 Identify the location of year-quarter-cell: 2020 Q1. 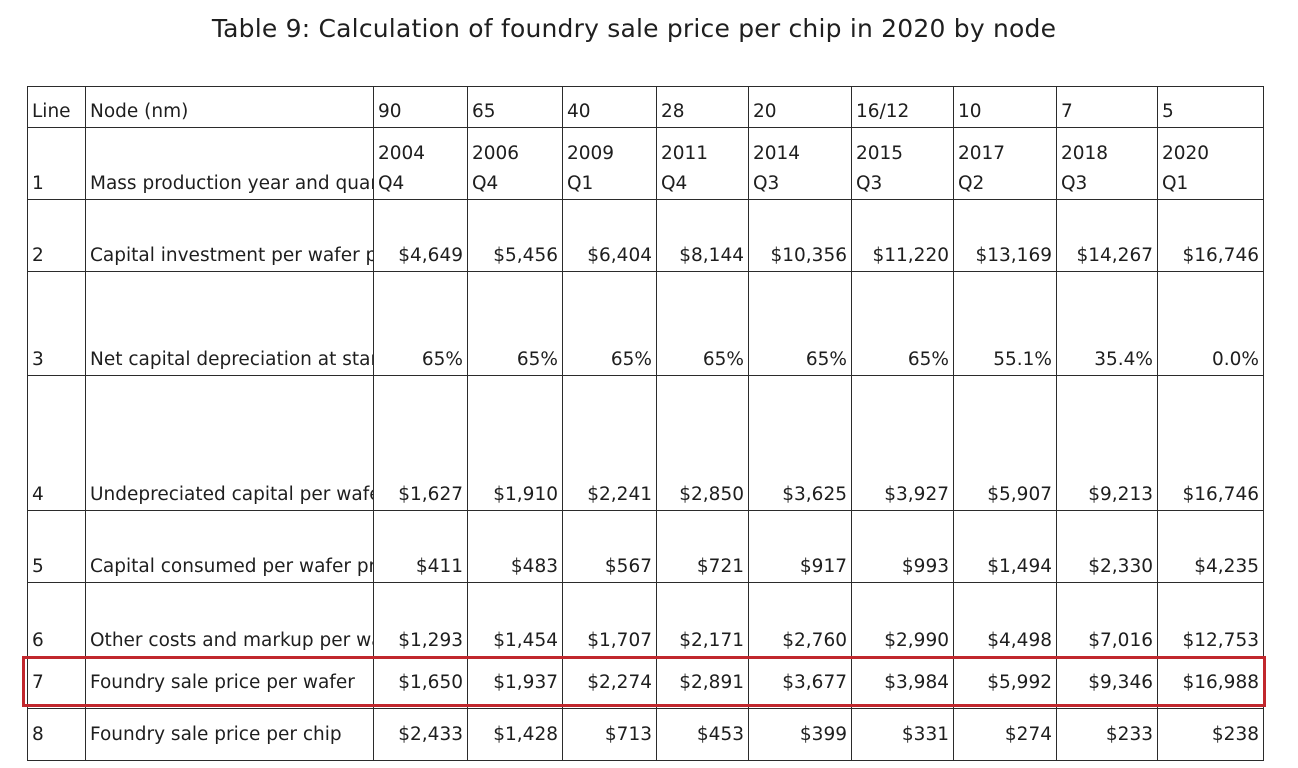
(1210, 163).